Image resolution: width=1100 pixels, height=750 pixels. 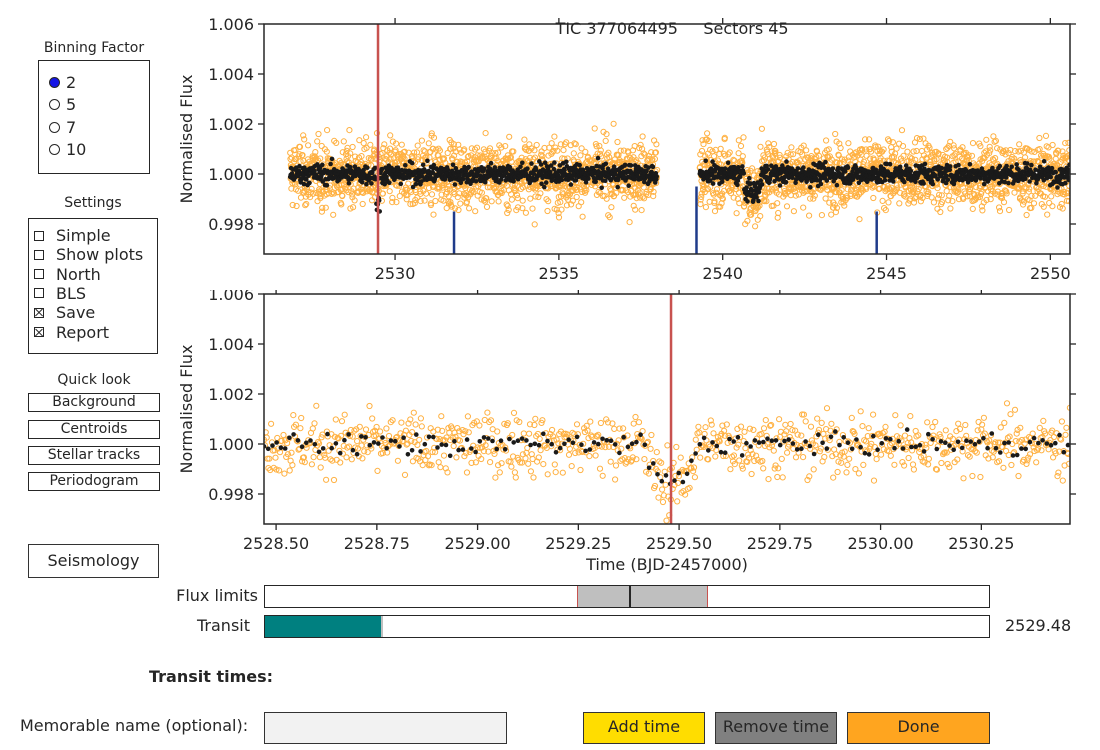 I want to click on binning-option-5: 5, so click(x=62, y=104).